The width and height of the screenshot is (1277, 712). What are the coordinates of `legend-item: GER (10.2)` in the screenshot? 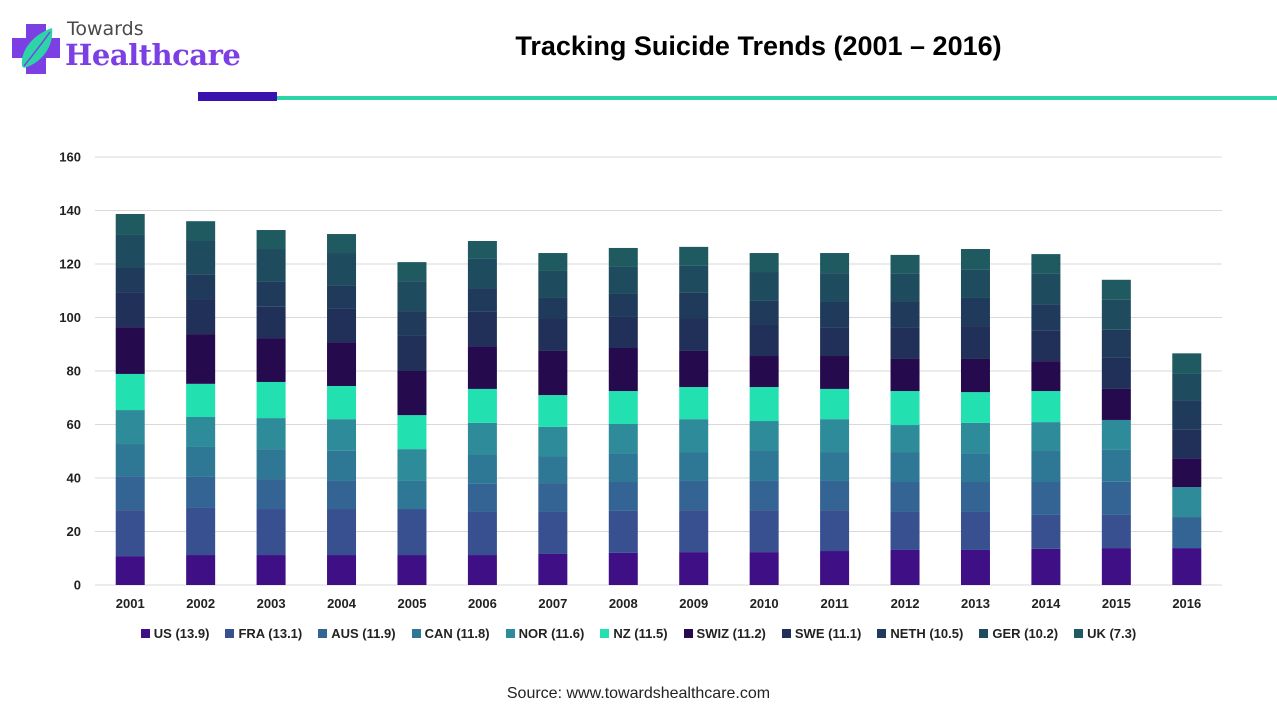 It's located at (1018, 633).